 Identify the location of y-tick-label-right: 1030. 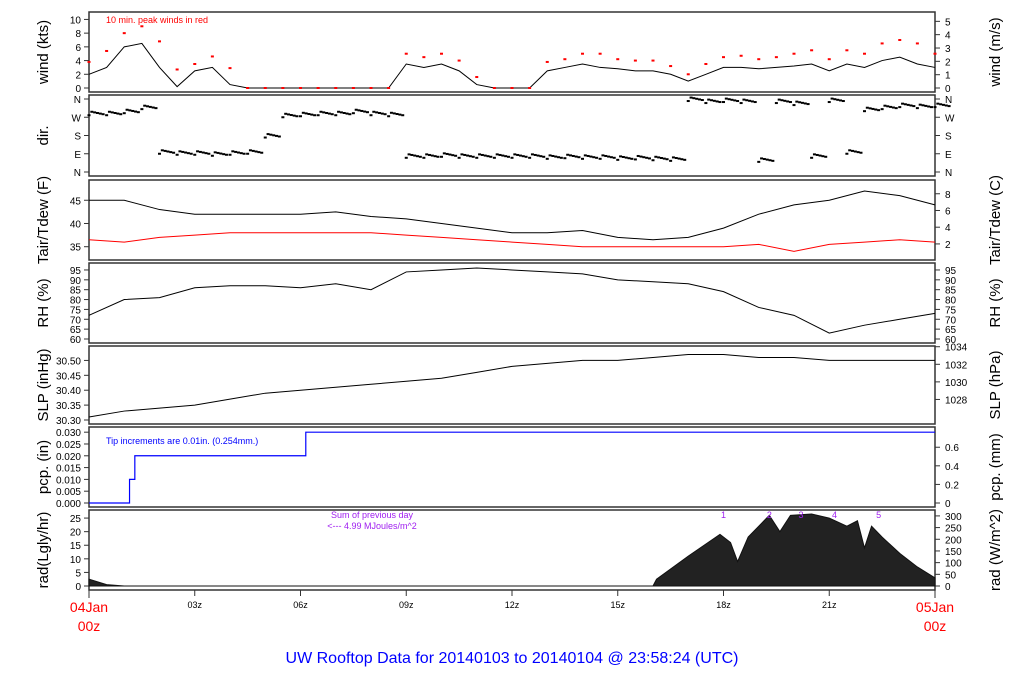
(956, 383).